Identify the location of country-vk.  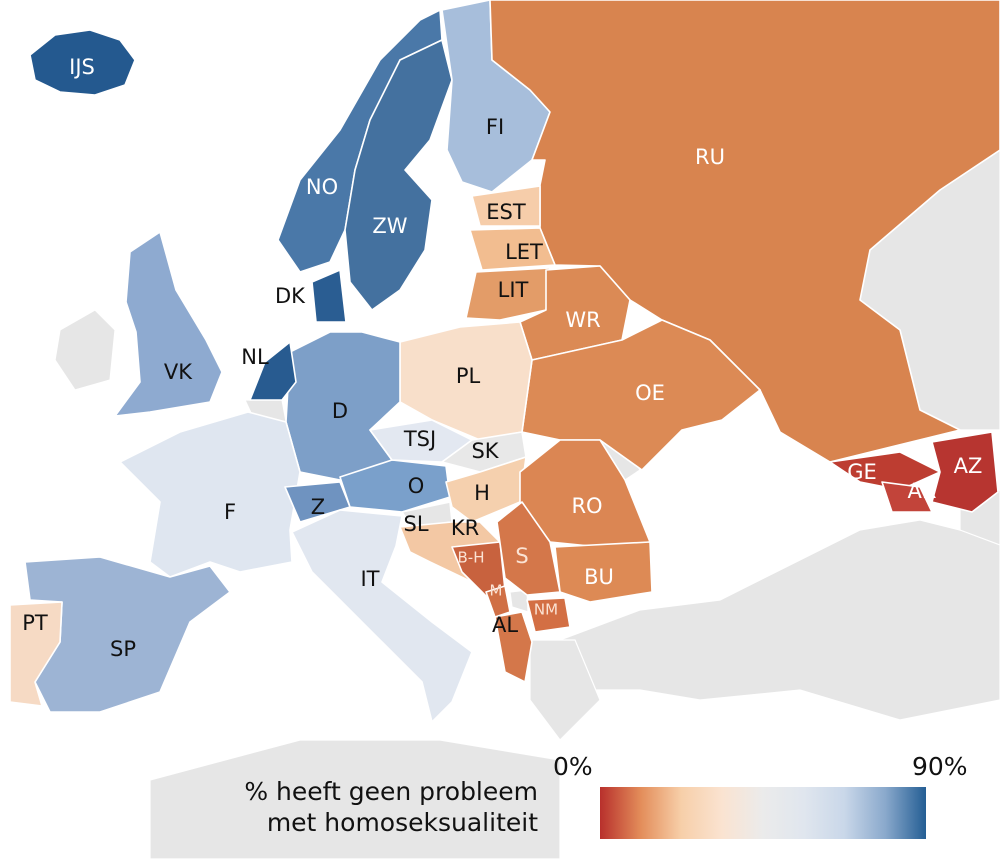
(168, 324).